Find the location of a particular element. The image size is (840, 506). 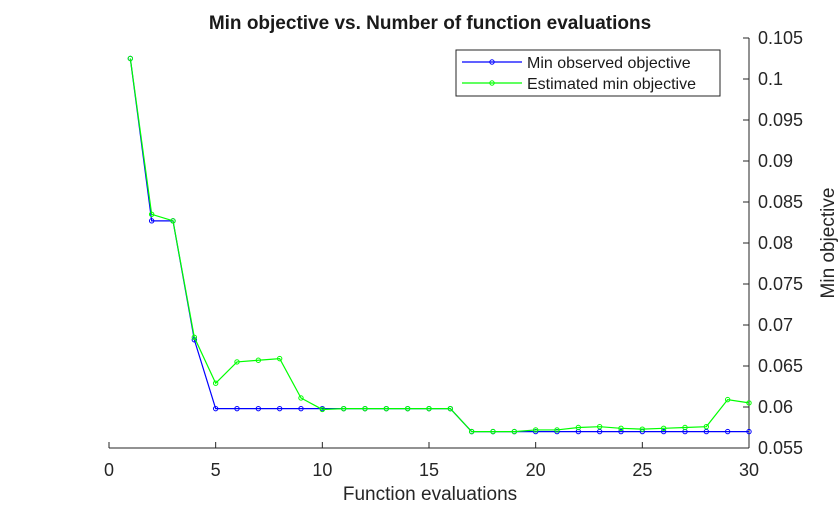

y-tick-label: 0.085 is located at coordinates (780, 202).